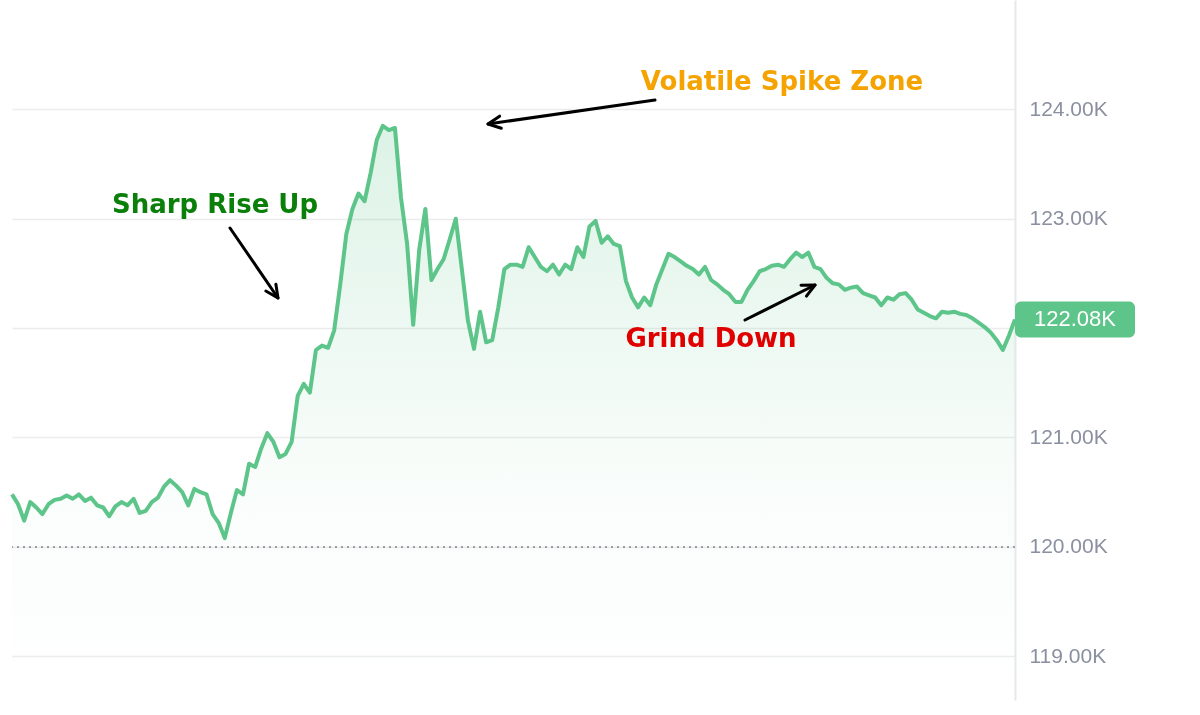  What do you see at coordinates (1068, 108) in the screenshot?
I see `y-tick-label: 124.00K` at bounding box center [1068, 108].